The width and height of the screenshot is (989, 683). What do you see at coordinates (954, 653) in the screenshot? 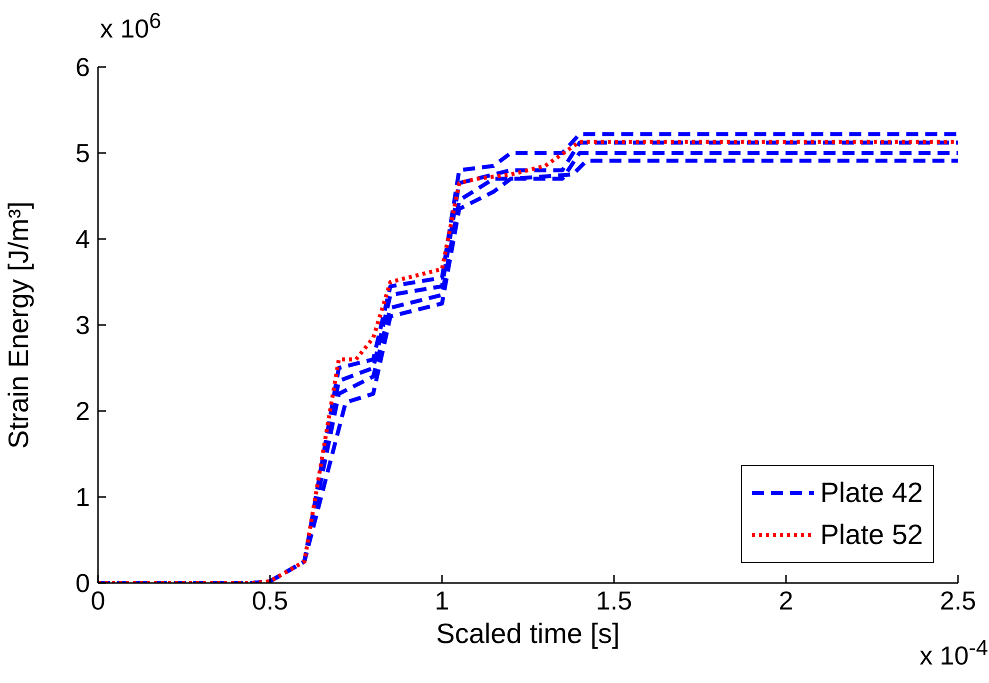
I see `text: x 10$^{-4}$` at bounding box center [954, 653].